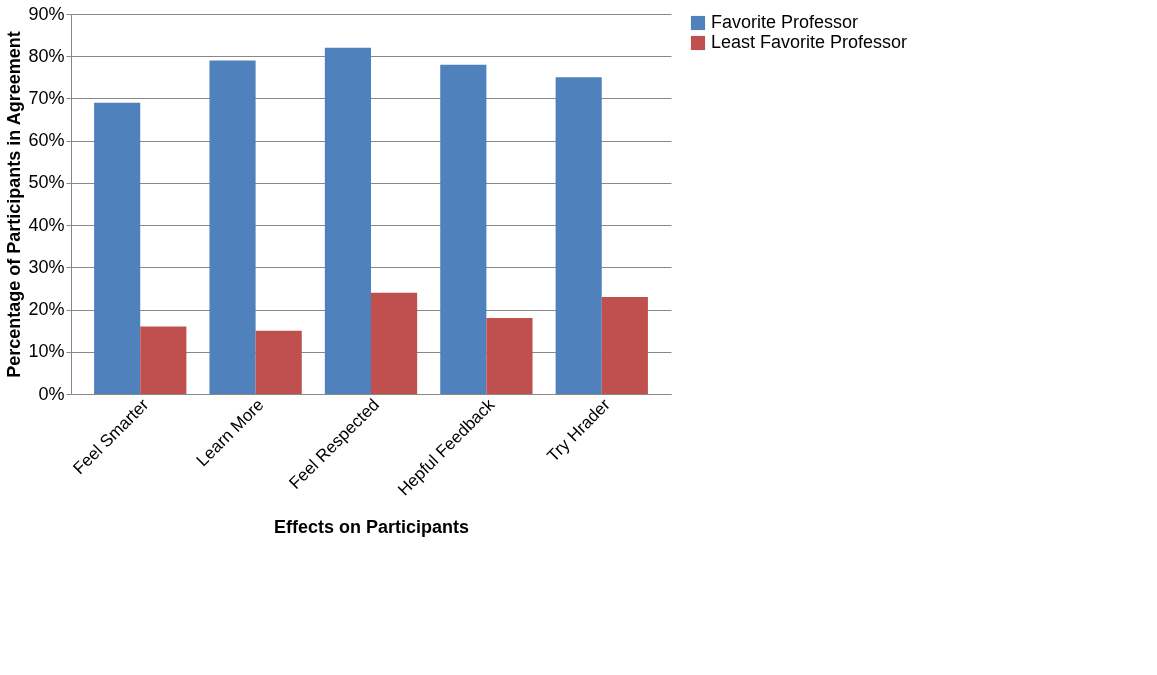  Describe the element at coordinates (371, 526) in the screenshot. I see `x-axis-title: Effects on Participants` at that location.